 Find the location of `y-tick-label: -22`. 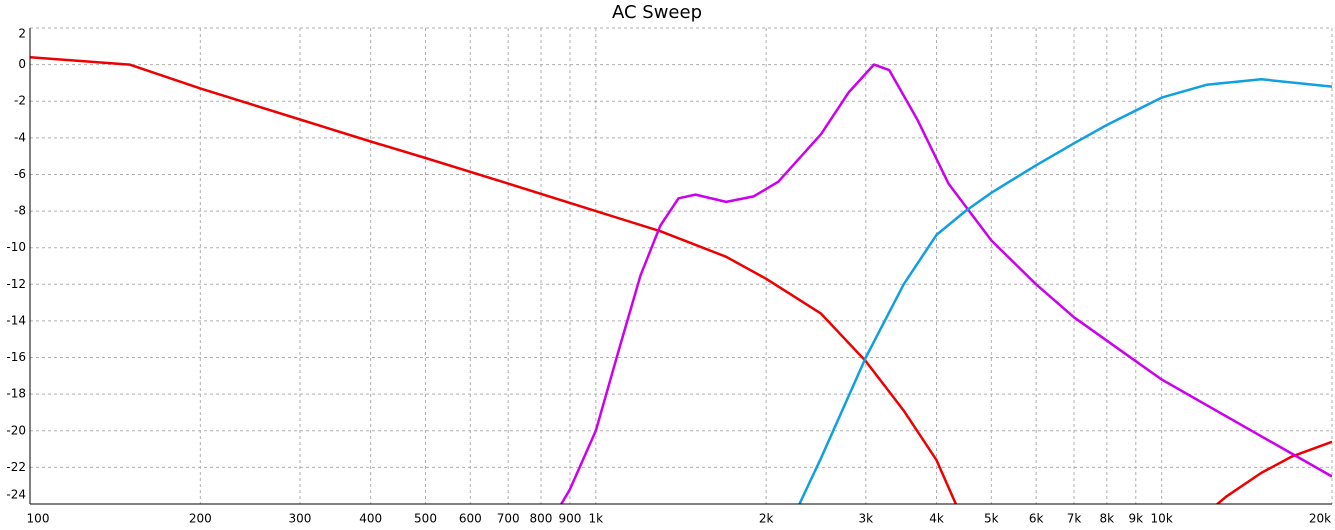

y-tick-label: -22 is located at coordinates (16, 467).